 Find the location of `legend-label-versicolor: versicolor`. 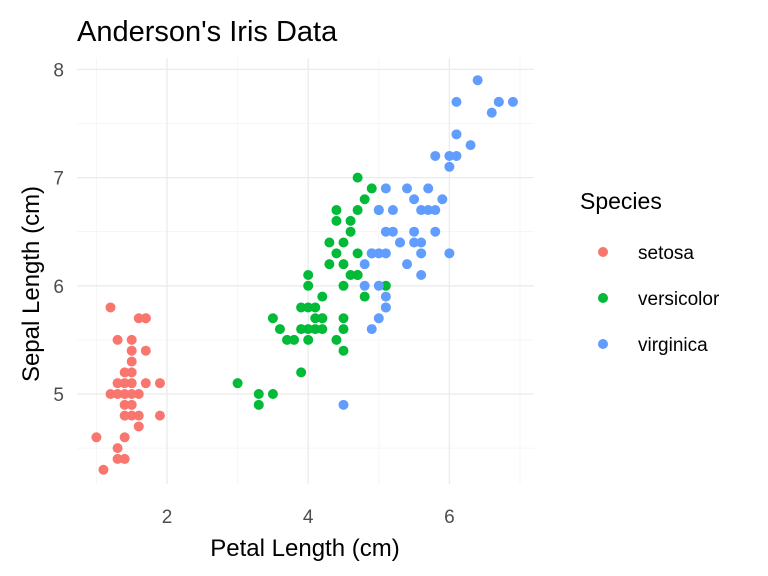

legend-label-versicolor: versicolor is located at coordinates (679, 299).